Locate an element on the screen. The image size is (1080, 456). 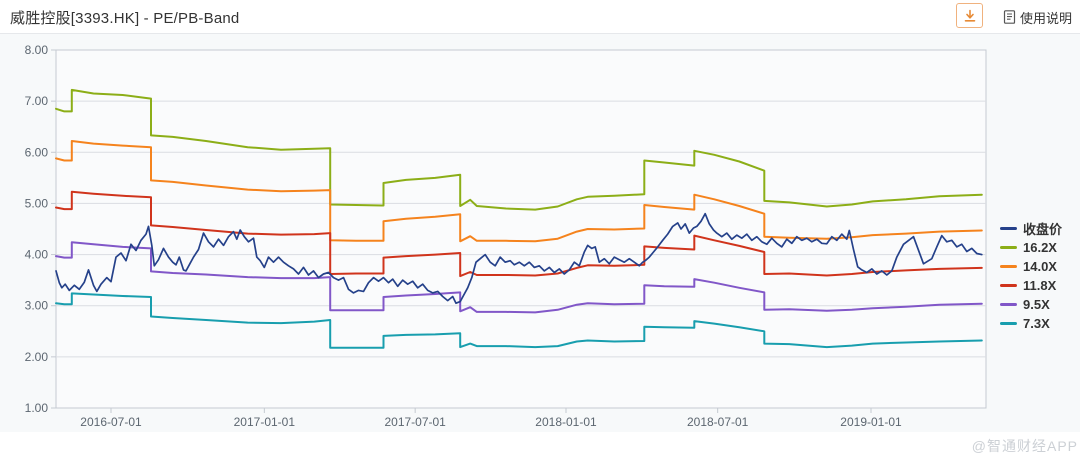
y-axis-label: 2.00 is located at coordinates (37, 357).